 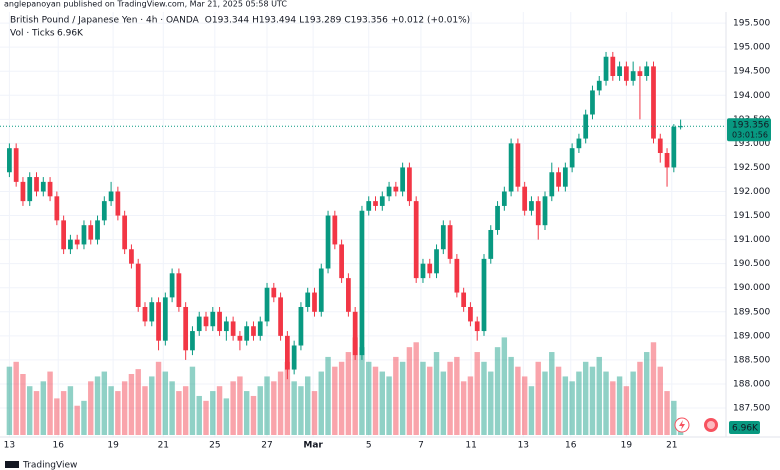 I want to click on x-tick-label: 16, so click(x=58, y=446).